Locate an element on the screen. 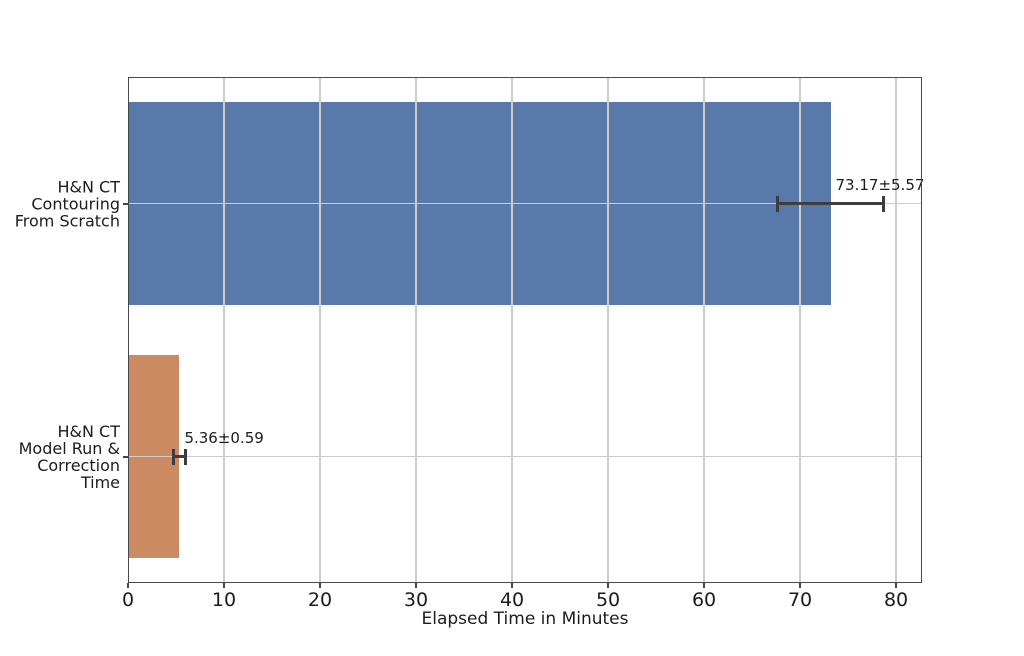 Image resolution: width=1024 pixels, height=656 pixels. x-tick-label: 20 is located at coordinates (320, 600).